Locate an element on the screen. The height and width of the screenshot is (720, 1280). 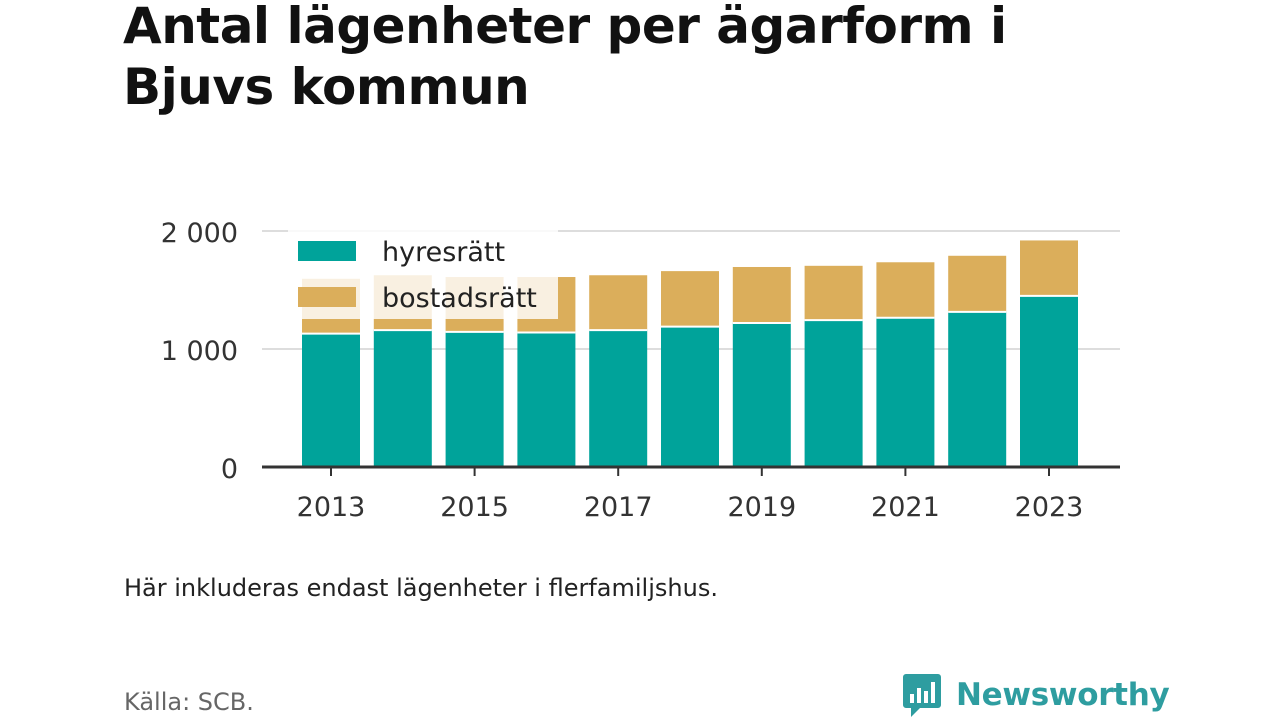
bar-hyresratt-2017 is located at coordinates (618, 398).